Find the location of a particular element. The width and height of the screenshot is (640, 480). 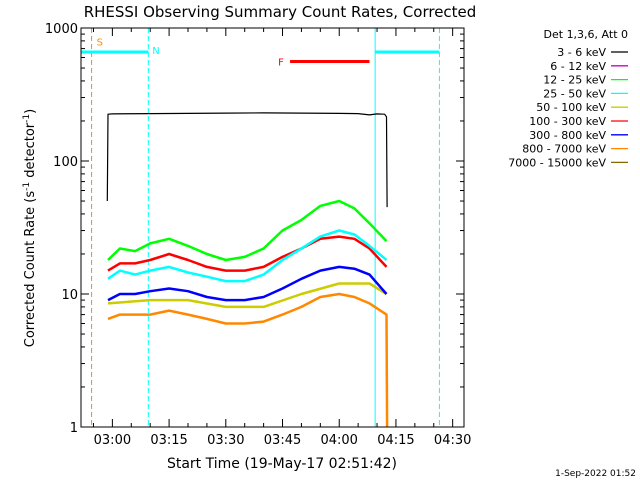

legend-label: 6 - 12 keV is located at coordinates (578, 66).